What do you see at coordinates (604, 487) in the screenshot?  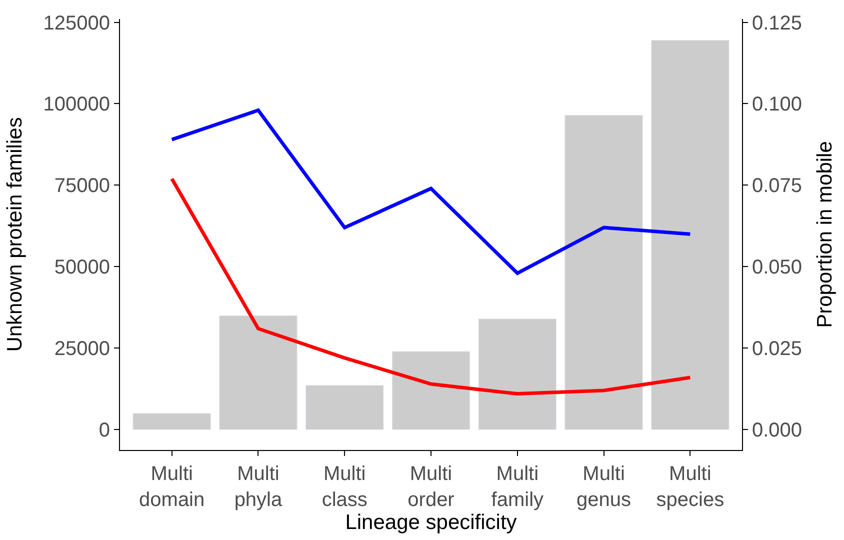 I see `x-tick-label: Multi genus` at bounding box center [604, 487].